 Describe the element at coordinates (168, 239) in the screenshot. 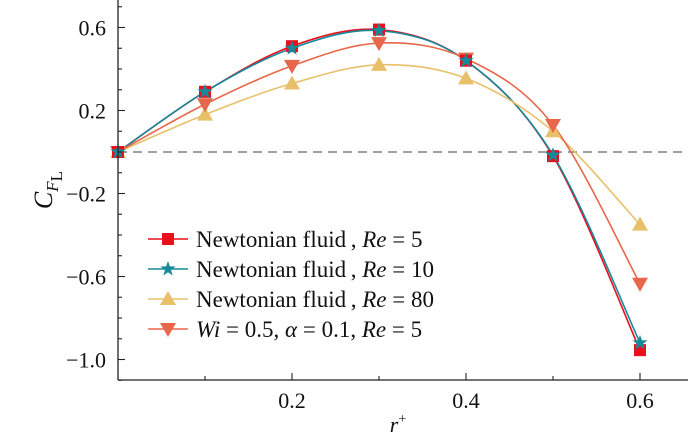

I see `legend-marker-square` at that location.